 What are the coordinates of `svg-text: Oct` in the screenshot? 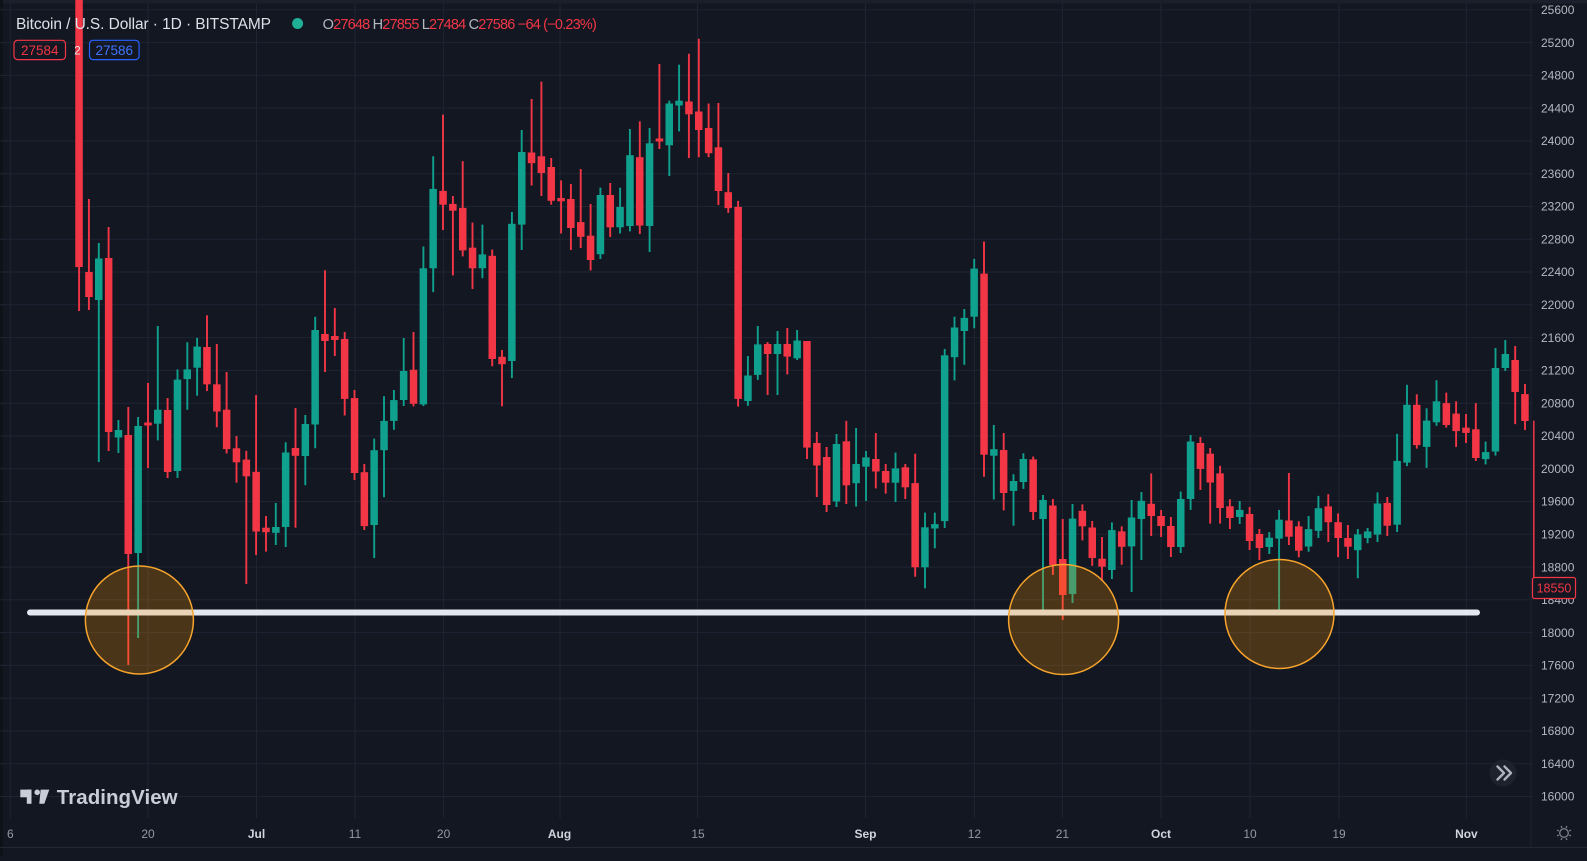 It's located at (1161, 834).